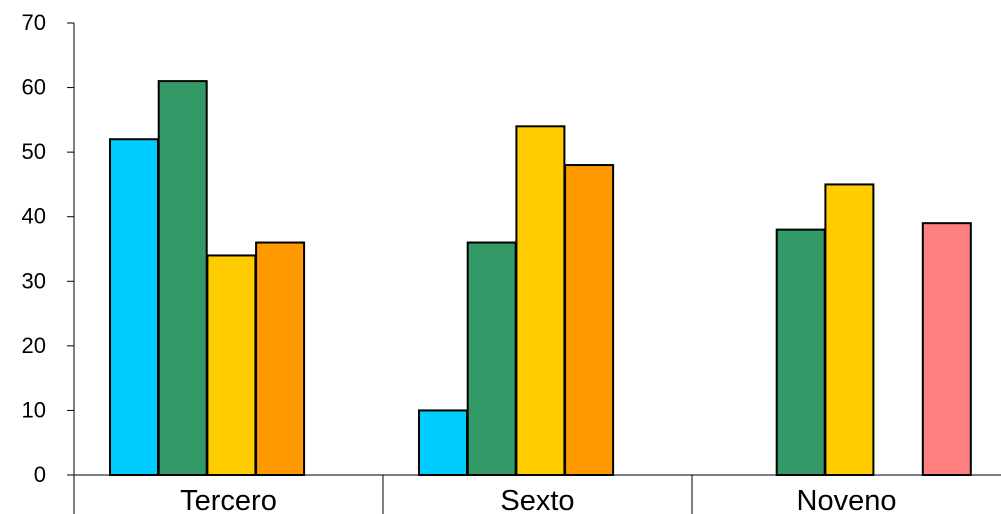  Describe the element at coordinates (34, 280) in the screenshot. I see `y-tick-label: 30` at that location.